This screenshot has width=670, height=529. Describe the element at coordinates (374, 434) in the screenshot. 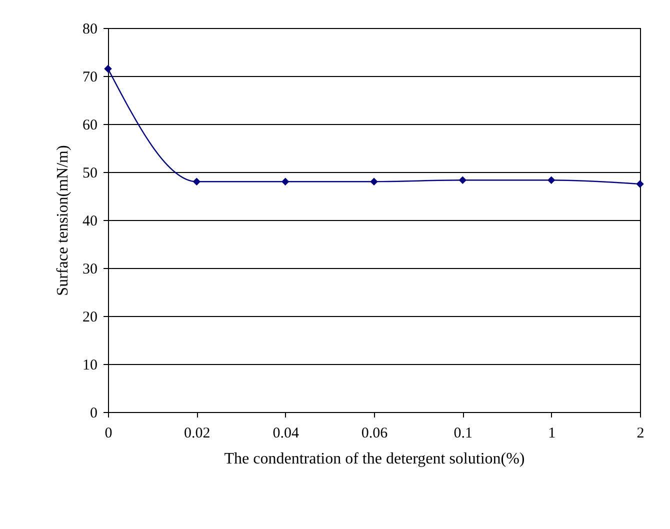

I see `x-tick-label: 0.06` at that location.